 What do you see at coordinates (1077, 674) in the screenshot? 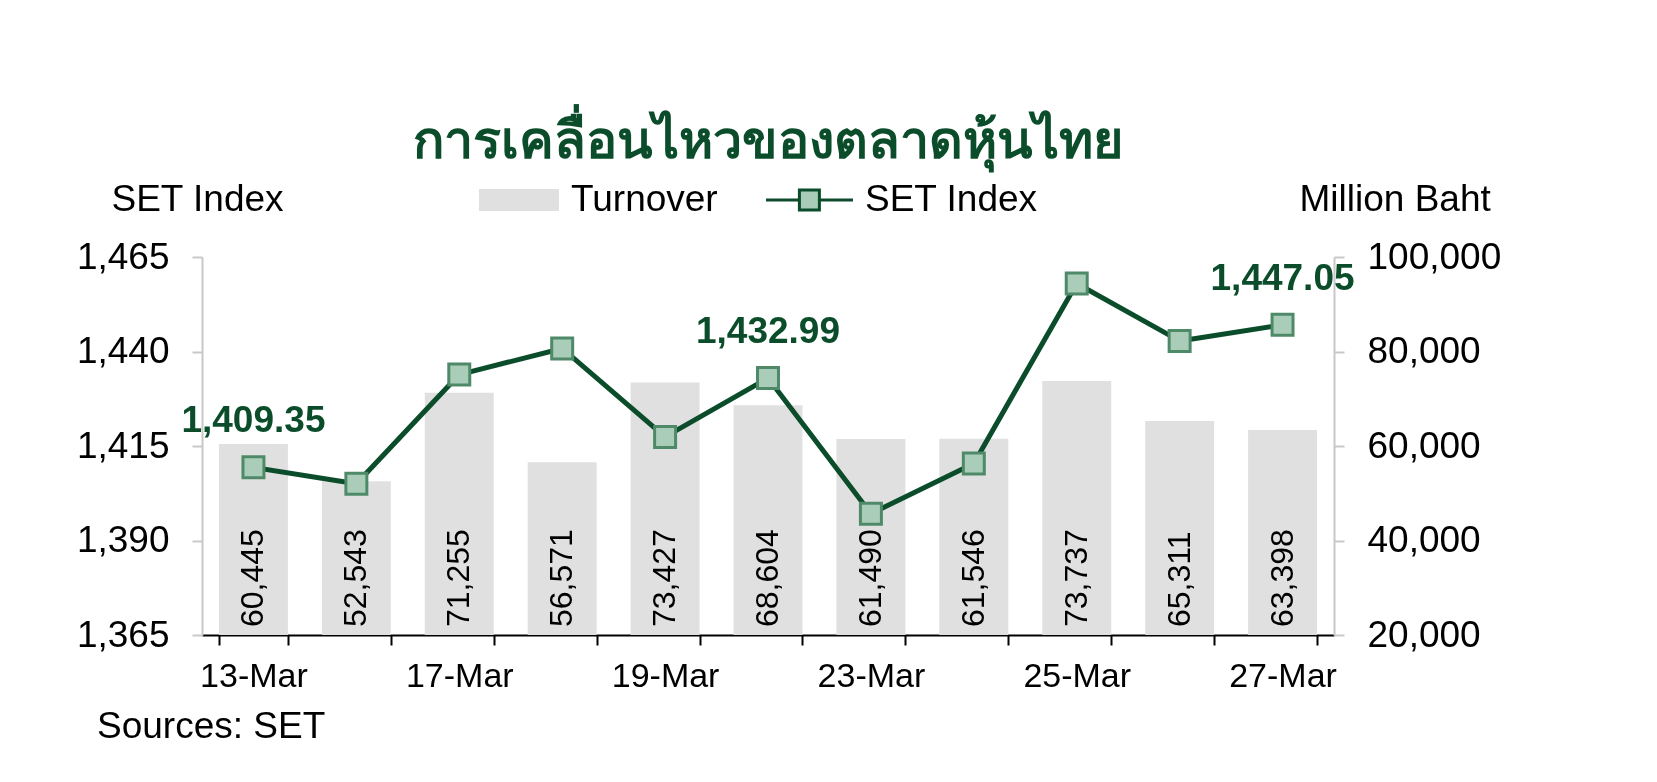
I see `x-tick-label: 25-Mar` at bounding box center [1077, 674].